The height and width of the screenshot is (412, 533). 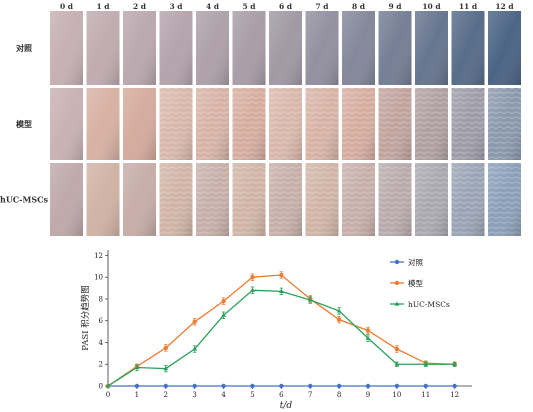 I want to click on x-tick-label: 12, so click(x=454, y=395).